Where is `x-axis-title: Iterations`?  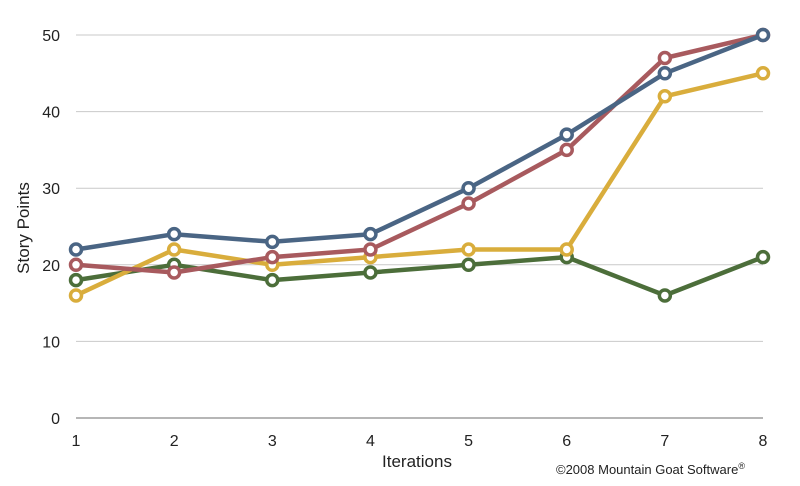 x-axis-title: Iterations is located at coordinates (417, 461).